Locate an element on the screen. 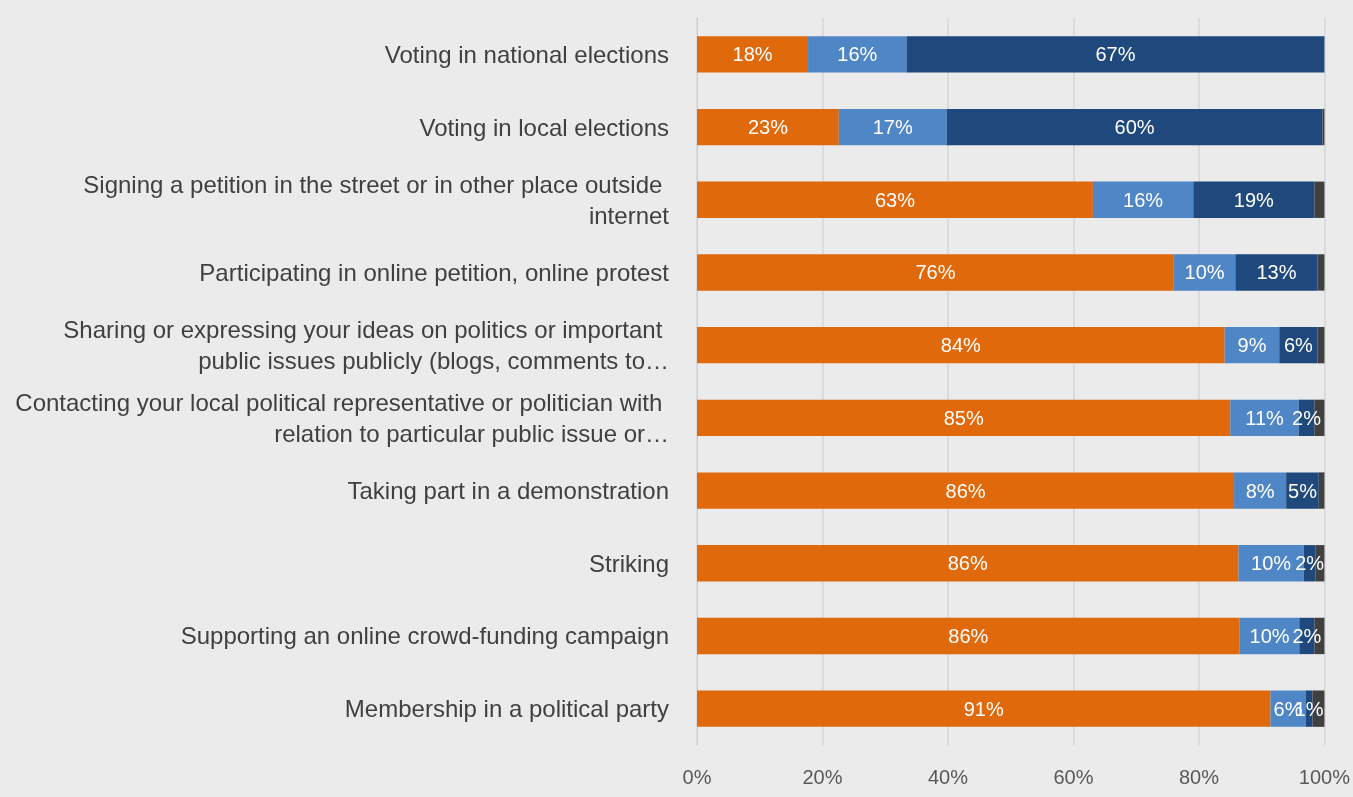  x-tick-label: 0% is located at coordinates (697, 777).